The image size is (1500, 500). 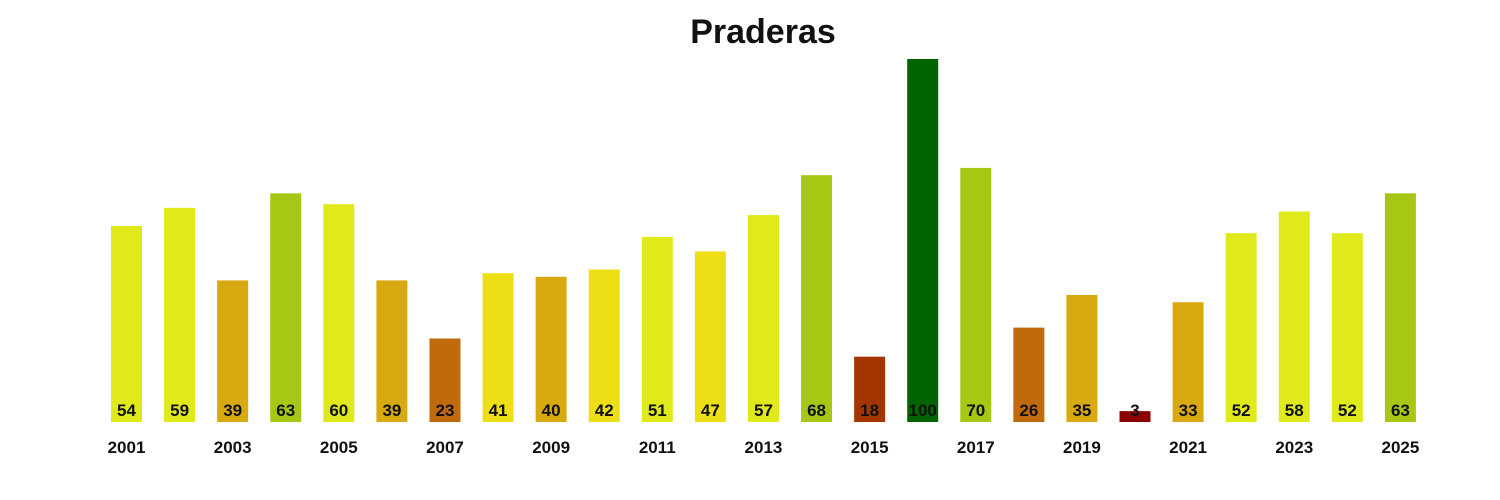 I want to click on bar-2012, so click(x=710, y=336).